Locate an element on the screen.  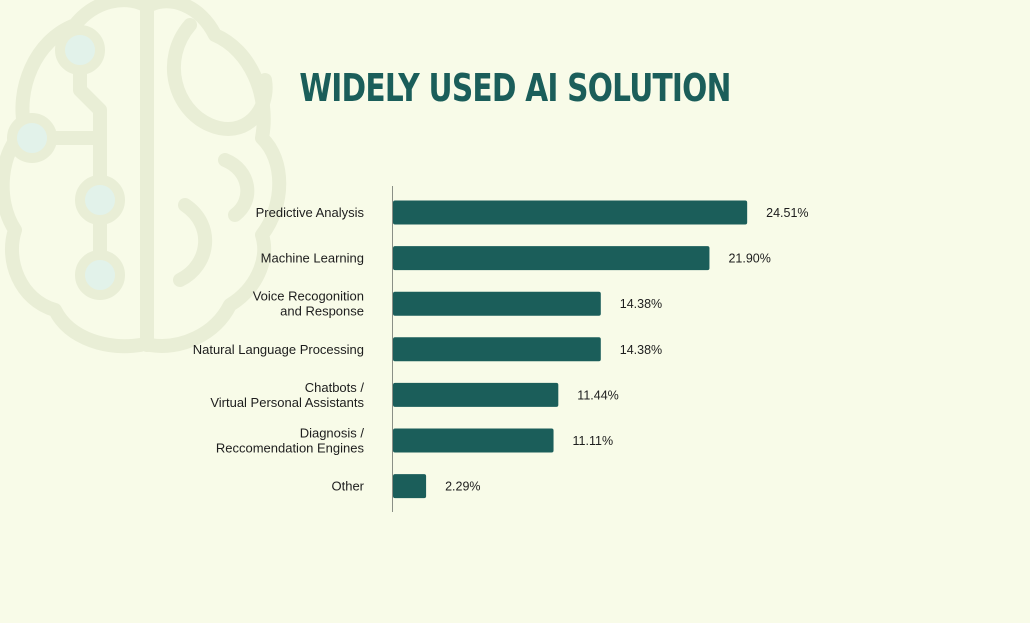
value-label: 24.51% is located at coordinates (787, 213).